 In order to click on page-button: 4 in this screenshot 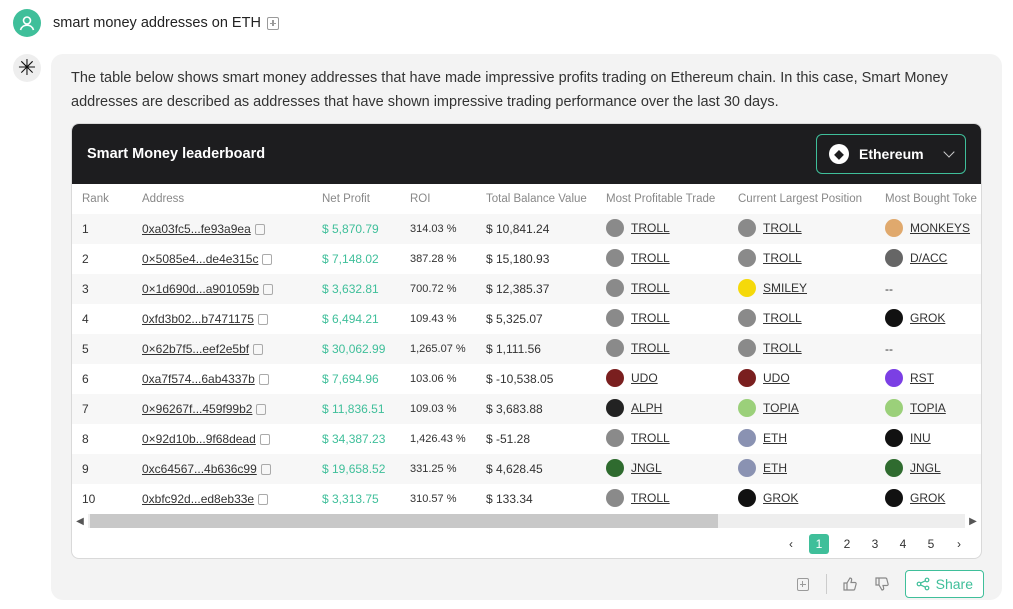, I will do `click(903, 544)`.